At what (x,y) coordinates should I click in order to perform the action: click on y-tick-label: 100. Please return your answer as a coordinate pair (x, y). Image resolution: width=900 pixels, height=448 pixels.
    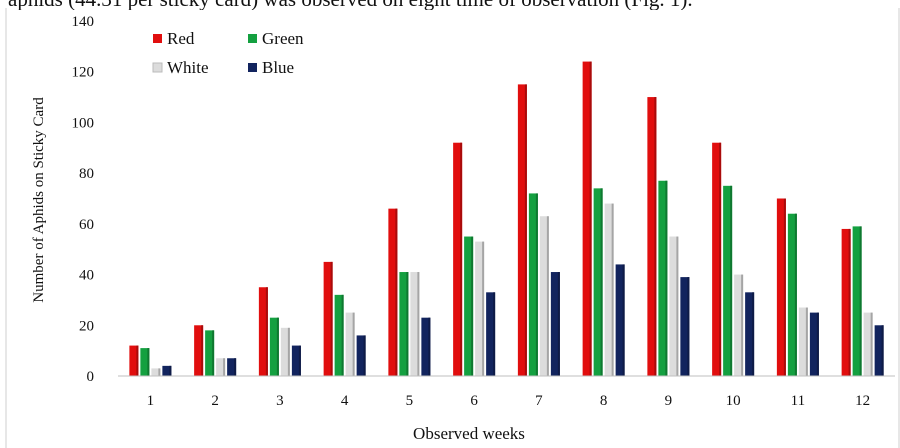
    Looking at the image, I should click on (83, 123).